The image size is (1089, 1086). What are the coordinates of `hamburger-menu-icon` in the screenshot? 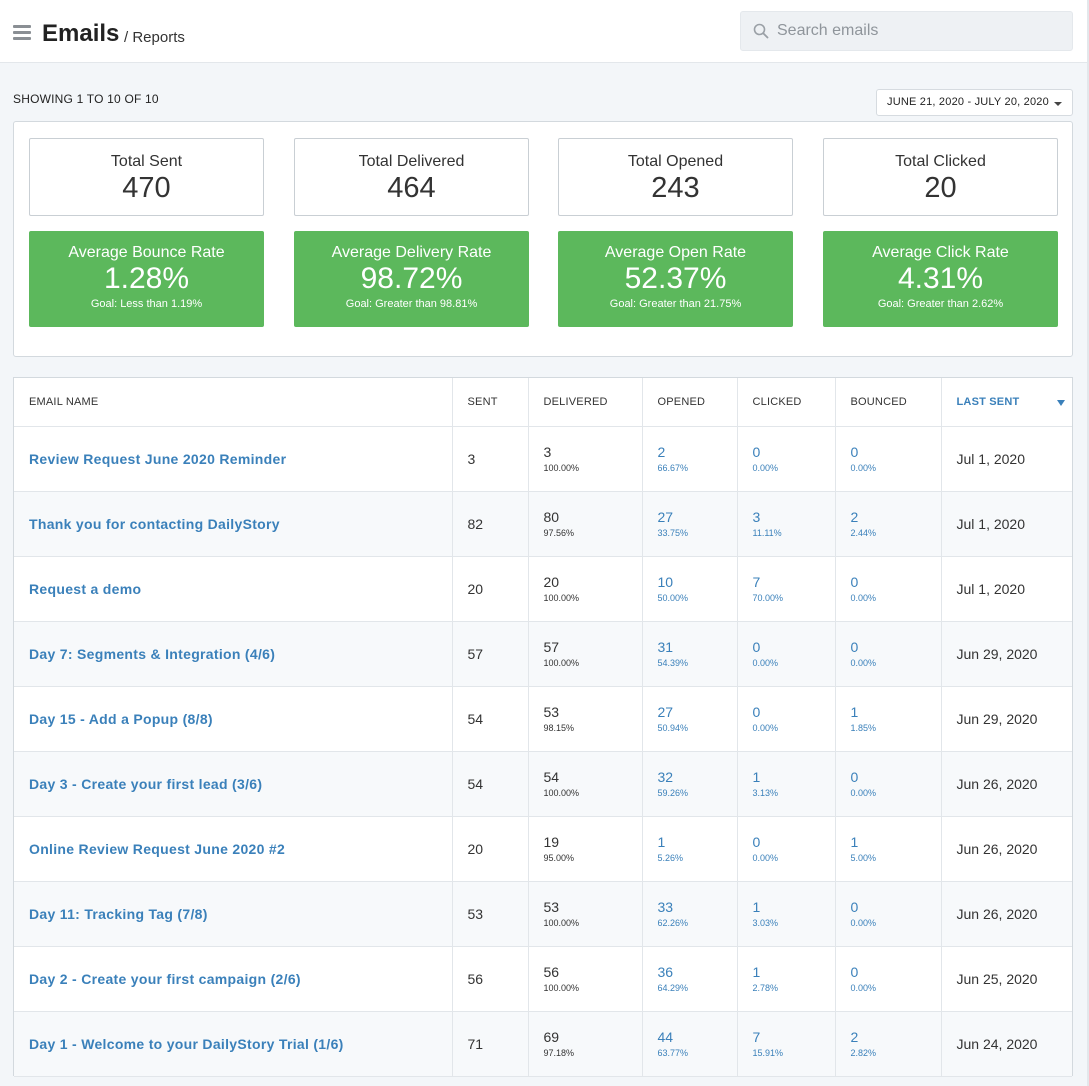 It's located at (22, 32).